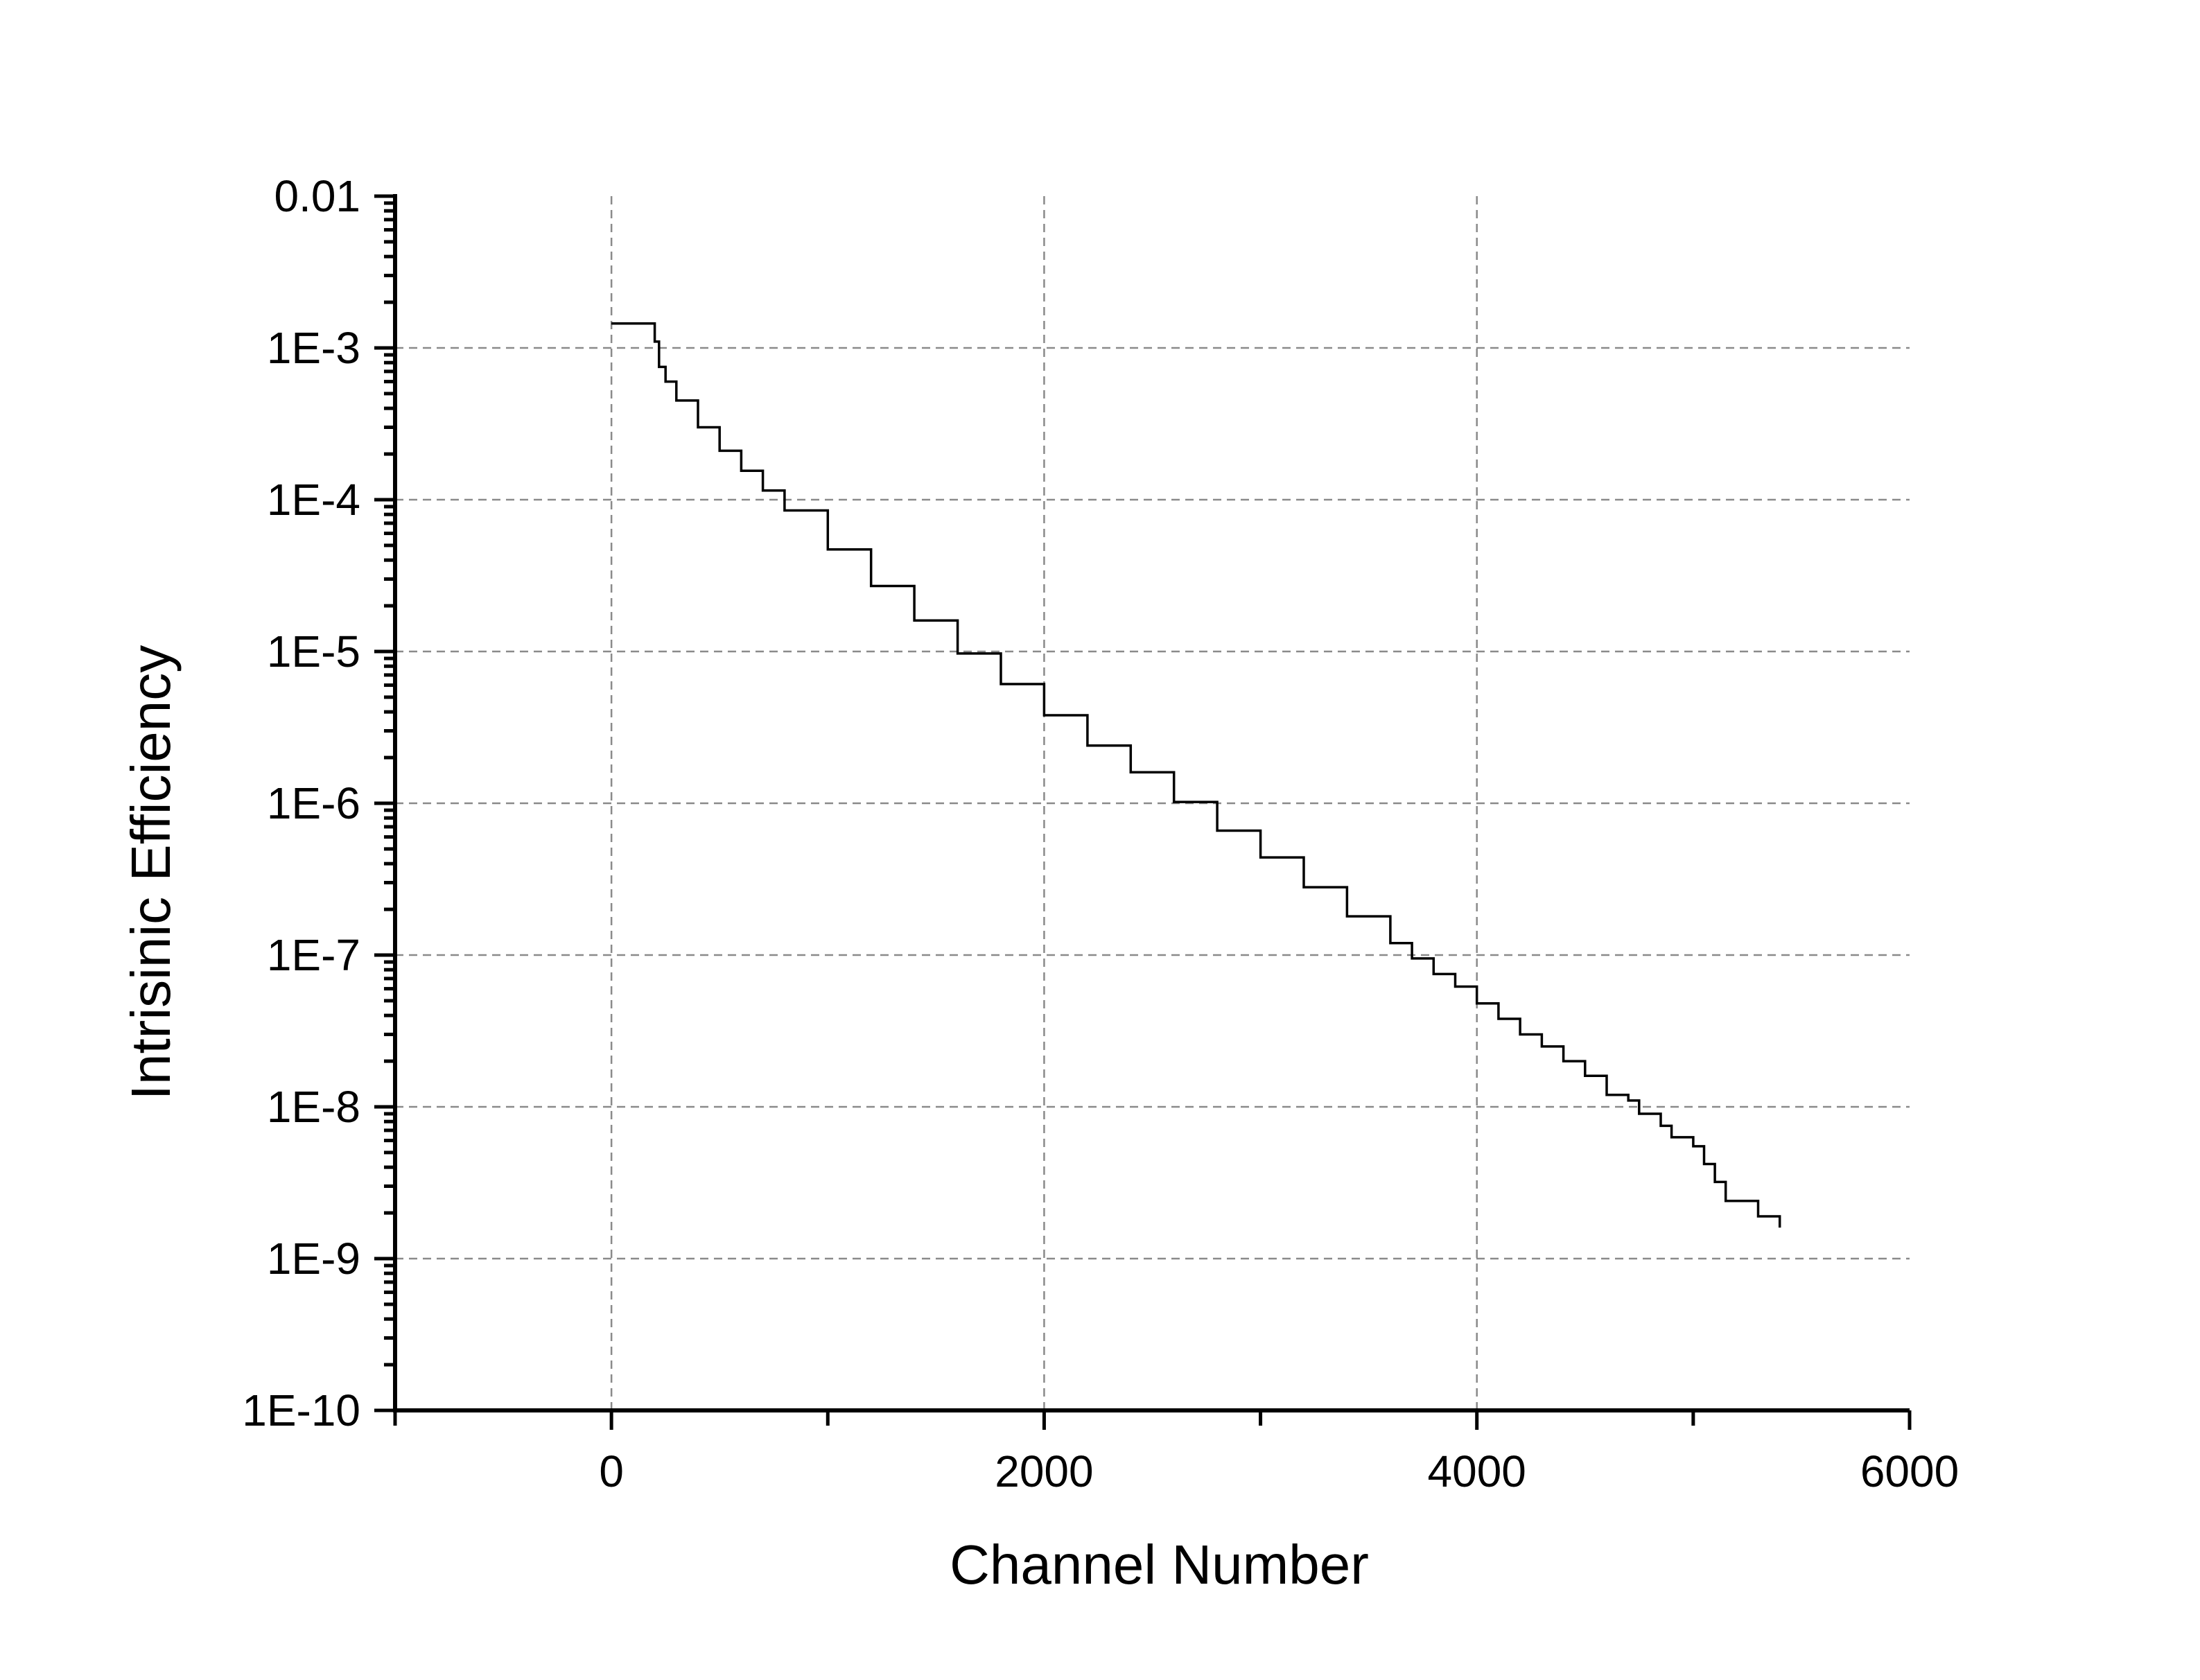  What do you see at coordinates (611, 1471) in the screenshot?
I see `x-tick-label: 0` at bounding box center [611, 1471].